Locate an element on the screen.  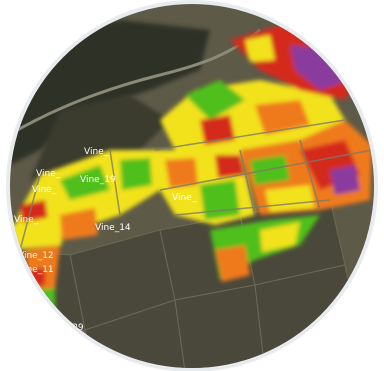
block-label: Vine_19 is located at coordinates (98, 180).